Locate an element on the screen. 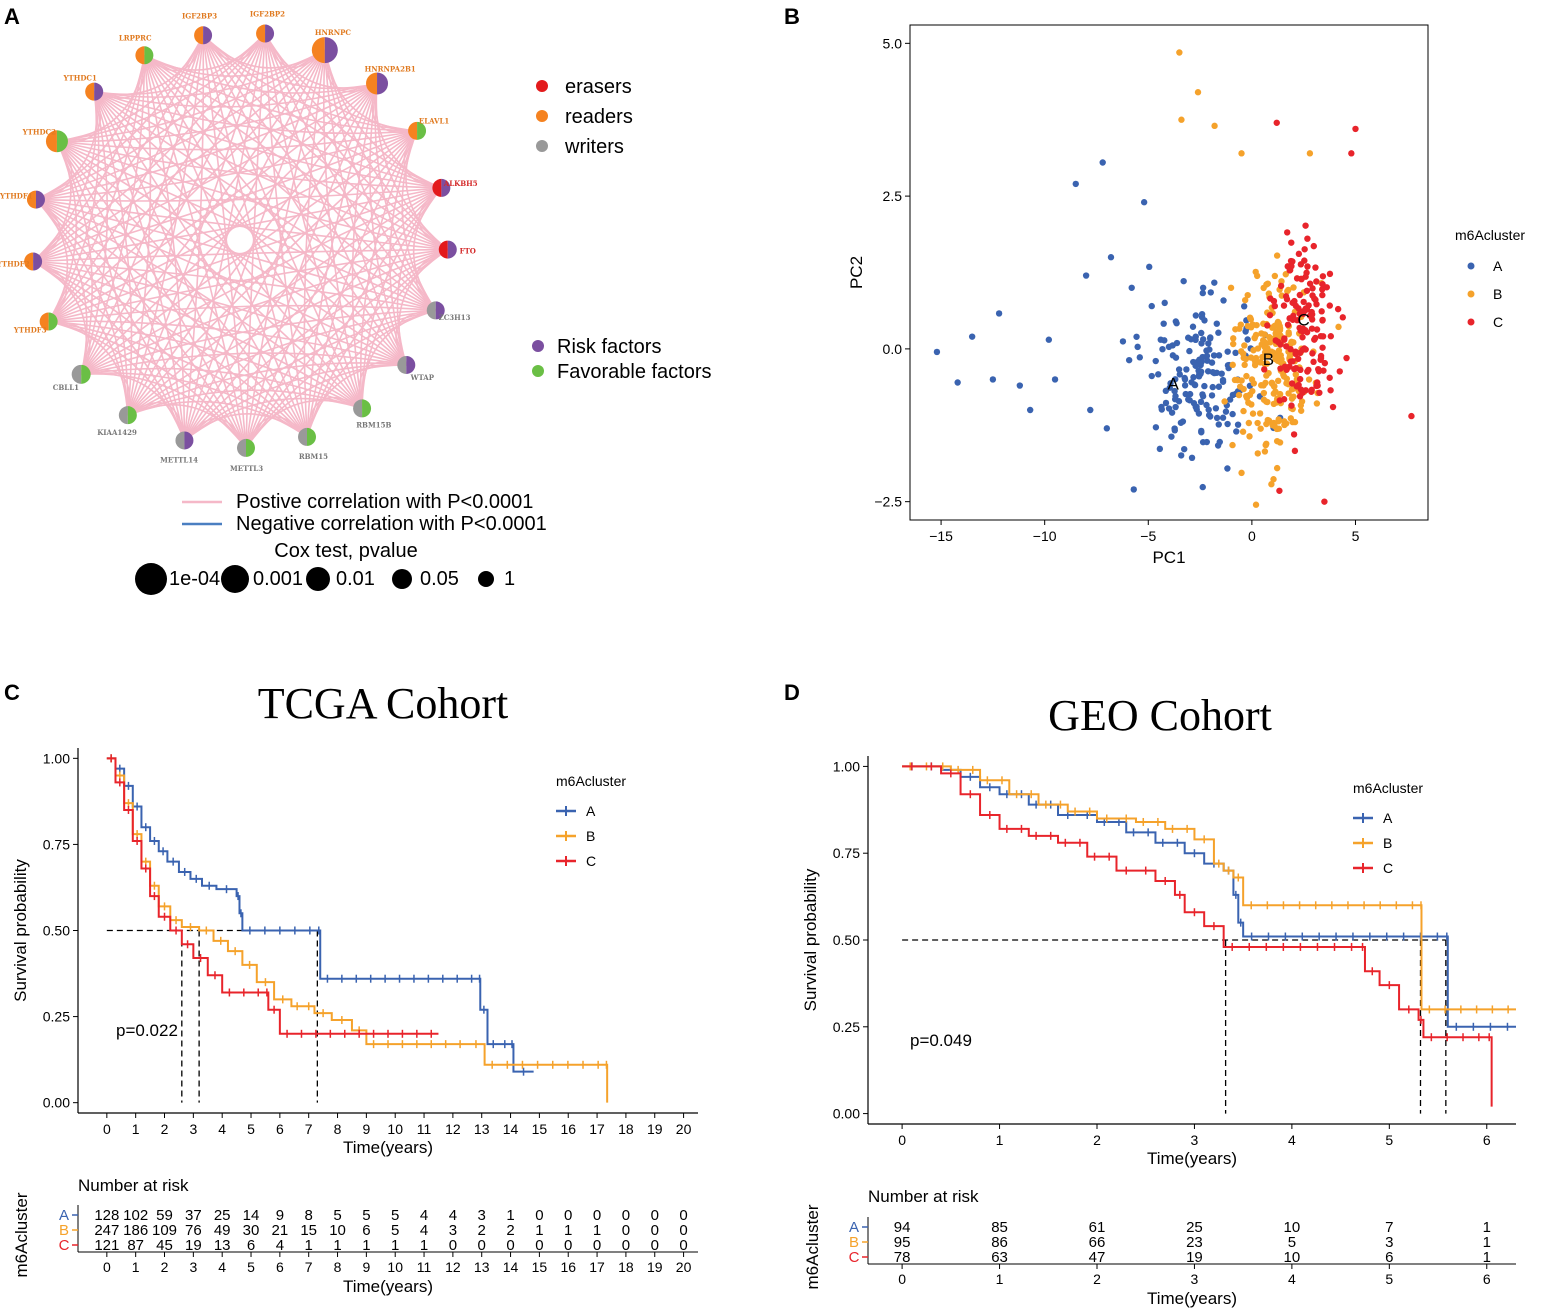 This screenshot has width=1548, height=1312. risk-cell: 19 is located at coordinates (1194, 1257).